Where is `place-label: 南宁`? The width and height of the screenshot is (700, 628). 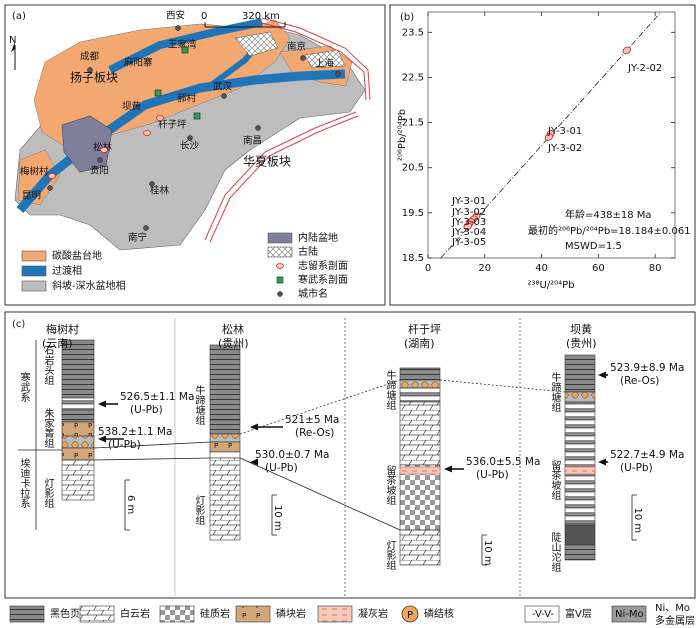 place-label: 南宁 is located at coordinates (137, 238).